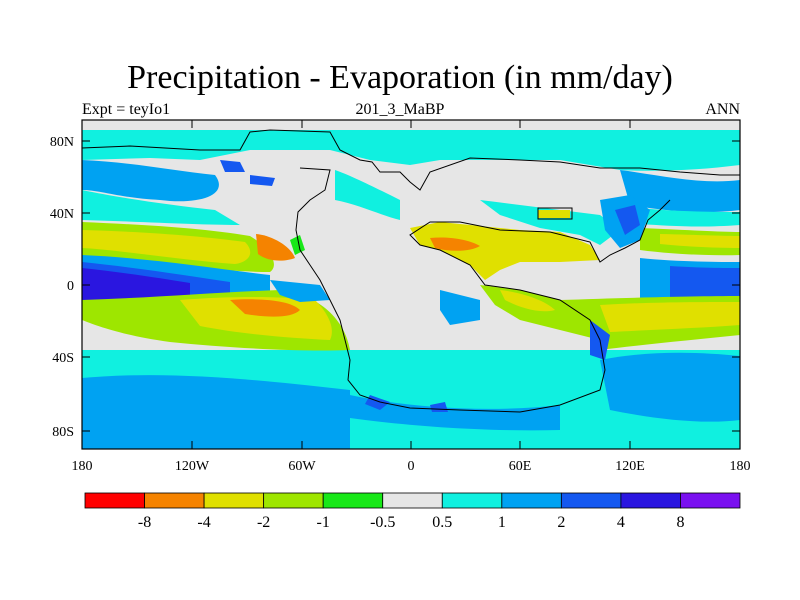 This screenshot has height=600, width=800. Describe the element at coordinates (520, 466) in the screenshot. I see `x-tick-label-60e: 60E` at that location.